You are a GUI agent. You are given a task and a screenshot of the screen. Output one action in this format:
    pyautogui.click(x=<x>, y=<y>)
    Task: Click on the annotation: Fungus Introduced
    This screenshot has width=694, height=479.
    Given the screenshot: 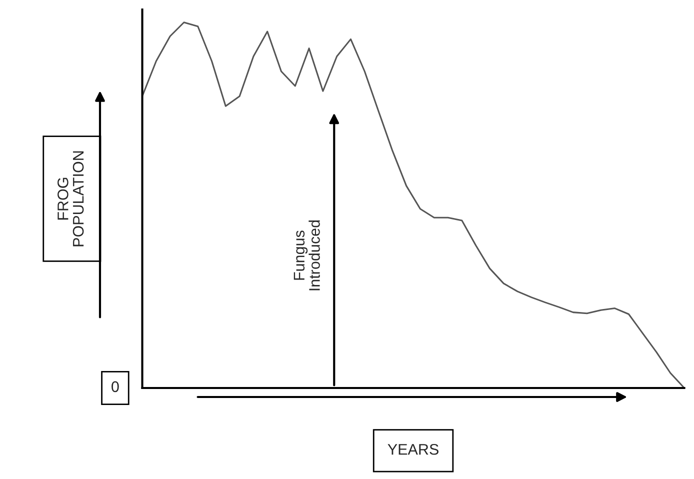 What is the action you would take?
    pyautogui.click(x=307, y=255)
    